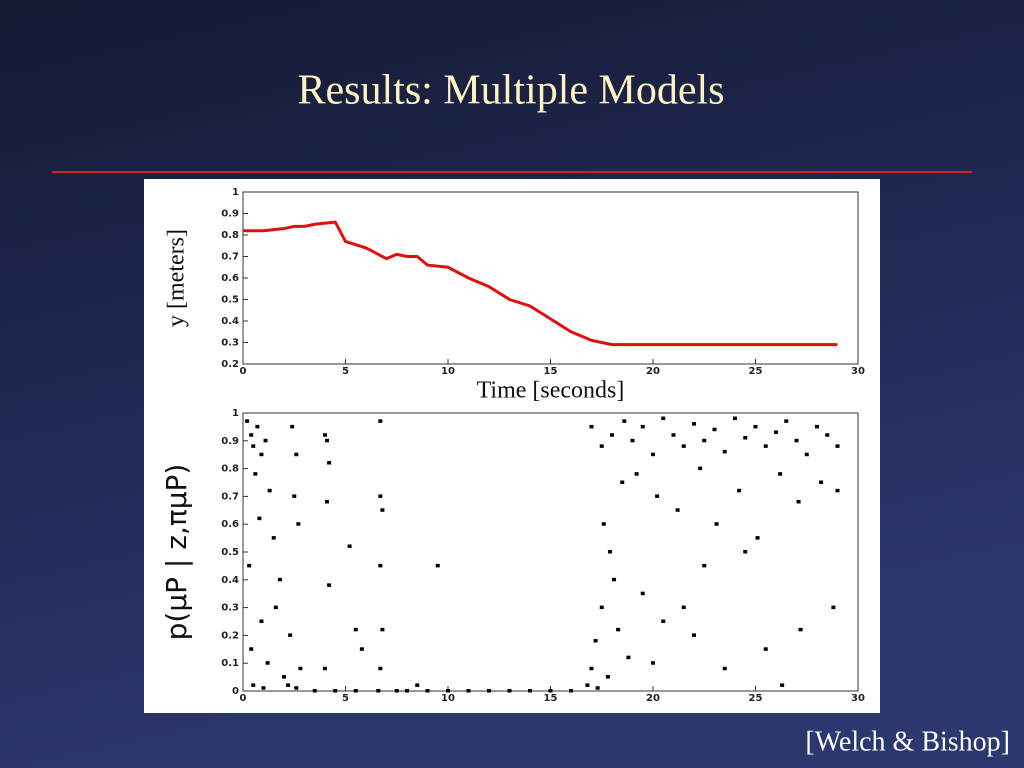 The image size is (1024, 768). Describe the element at coordinates (551, 391) in the screenshot. I see `x-axis-label: Time [seconds]` at that location.